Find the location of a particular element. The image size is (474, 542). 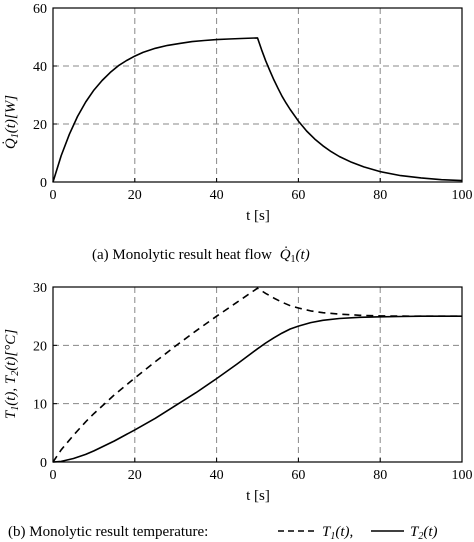

svg-text: Q̇1(t)[W] is located at coordinates (12, 122).